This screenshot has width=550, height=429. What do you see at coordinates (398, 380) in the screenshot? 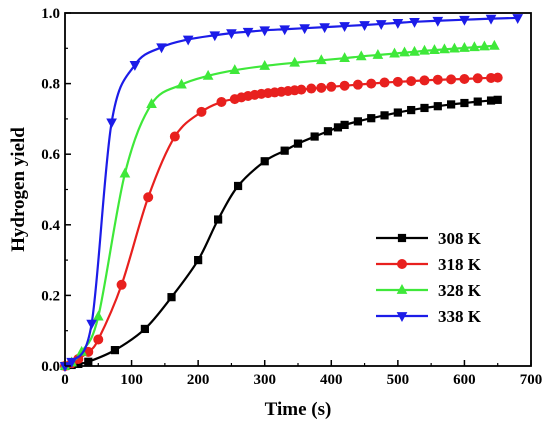
I see `x-tick-label: 500` at bounding box center [398, 380].